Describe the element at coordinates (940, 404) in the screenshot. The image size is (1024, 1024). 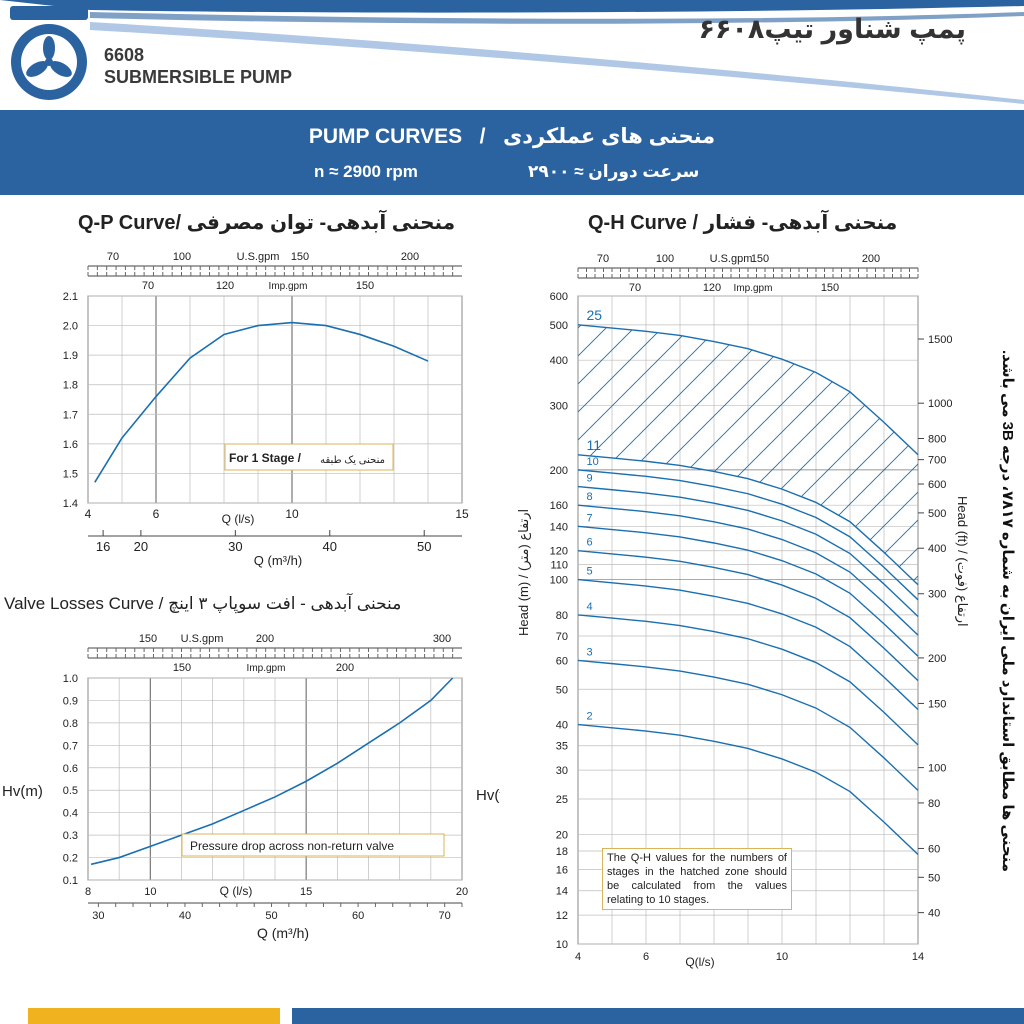
I see `qh-ft-tick-label: 1000` at that location.